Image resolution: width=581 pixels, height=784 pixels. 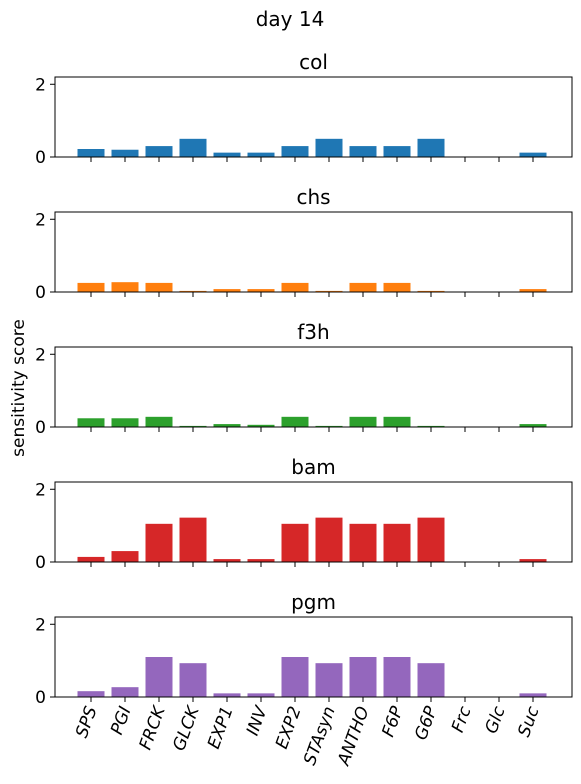 I want to click on bar-chs-ANTHO, so click(x=363, y=287).